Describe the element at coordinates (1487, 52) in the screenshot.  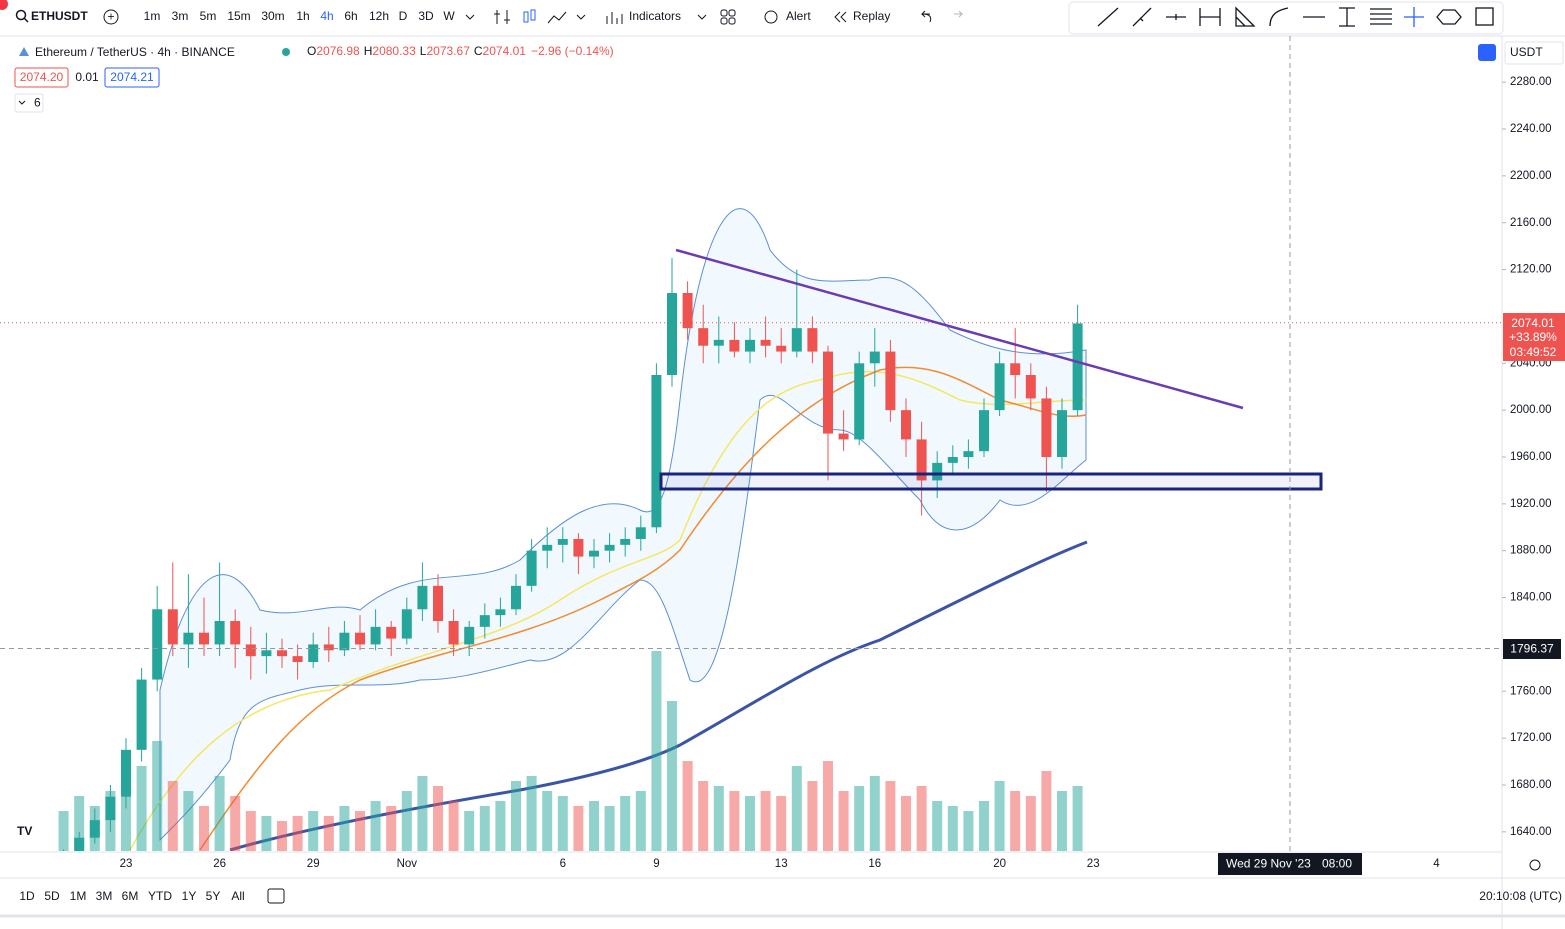
I see `auto-scale-button` at that location.